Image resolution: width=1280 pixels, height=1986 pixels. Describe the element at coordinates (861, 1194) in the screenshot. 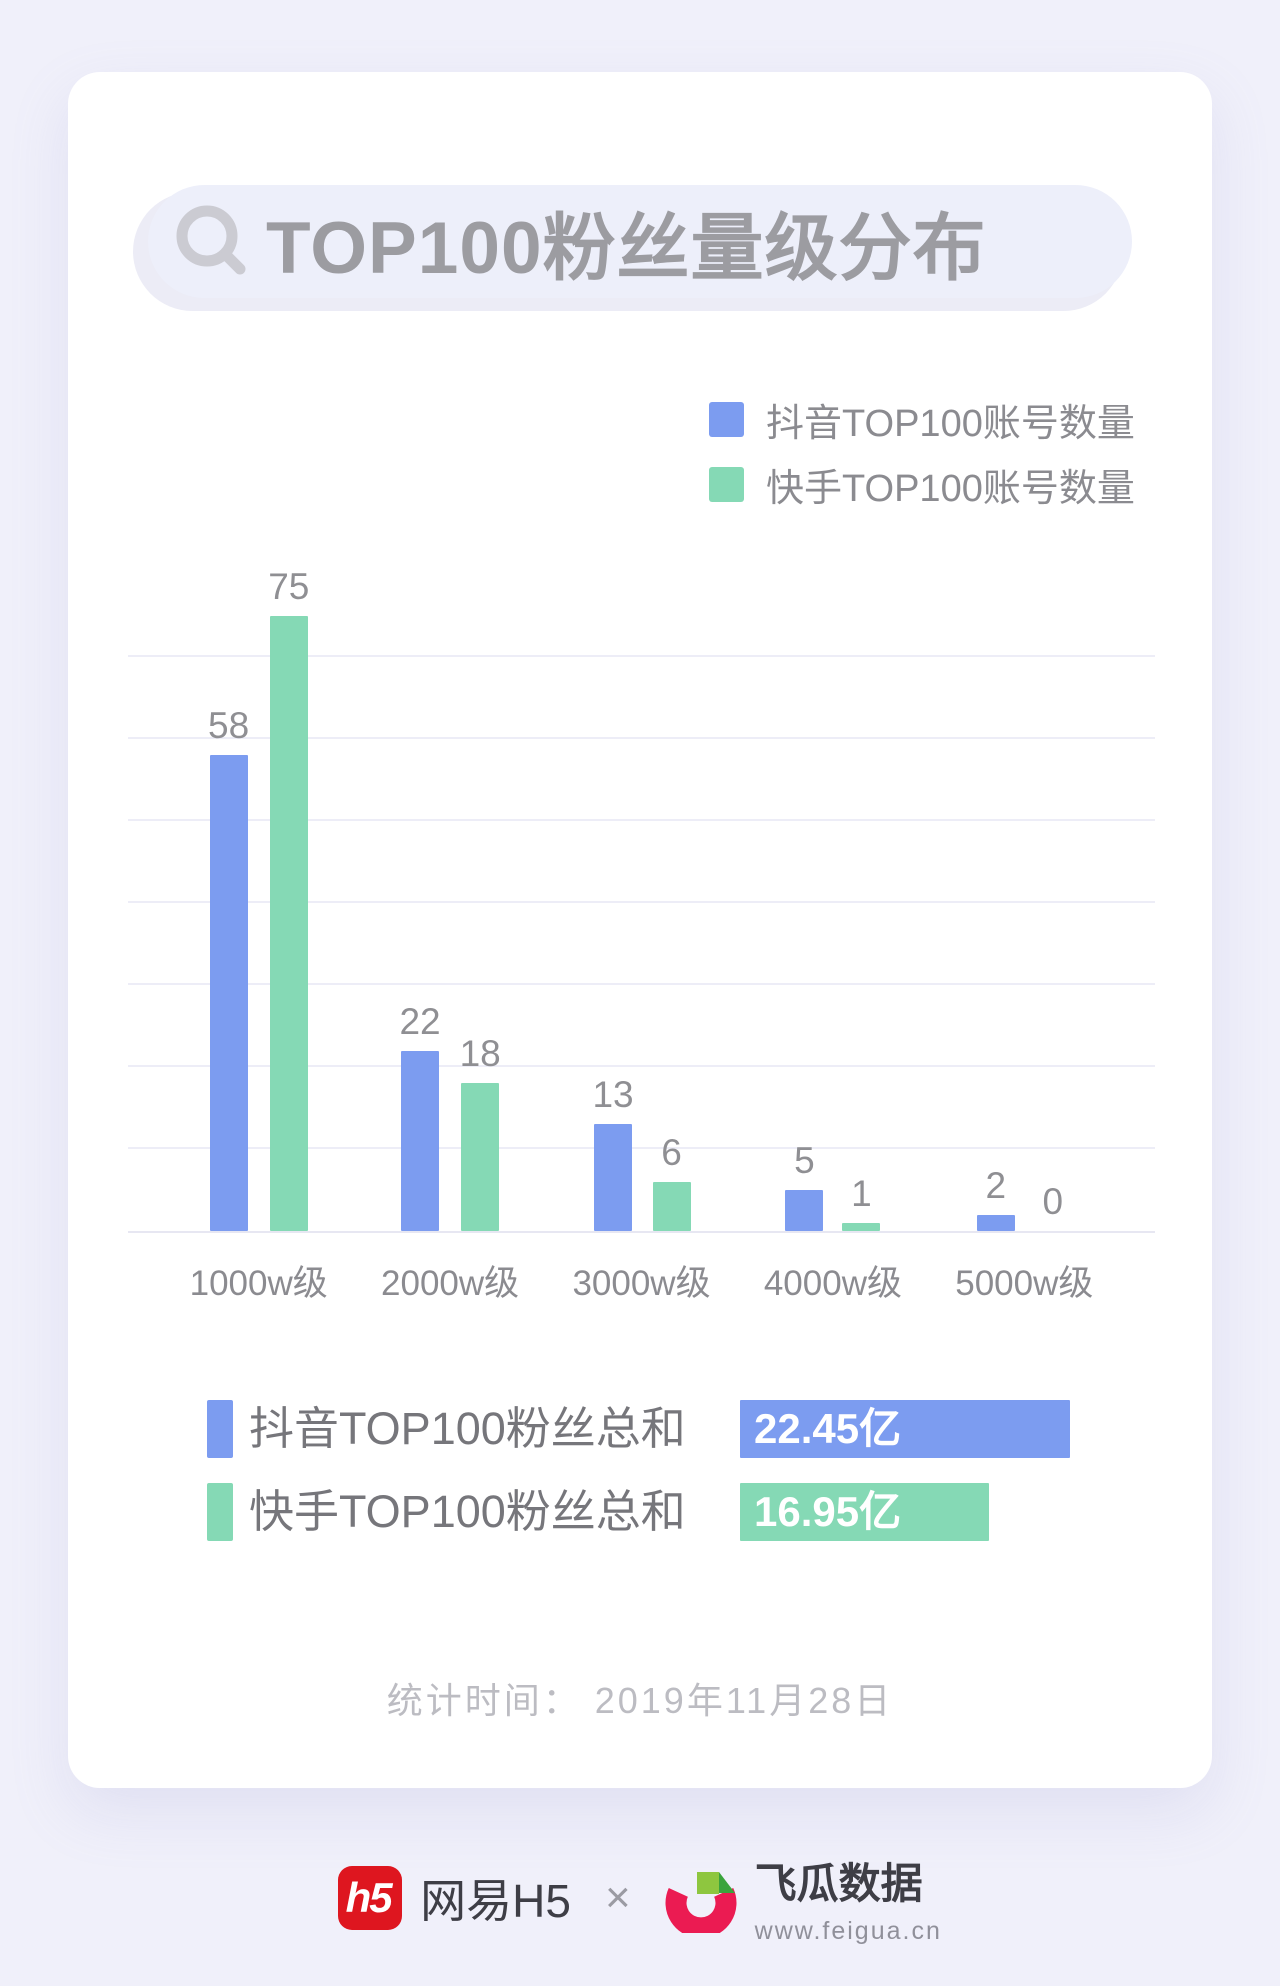

I see `bar-value-label: 1` at that location.